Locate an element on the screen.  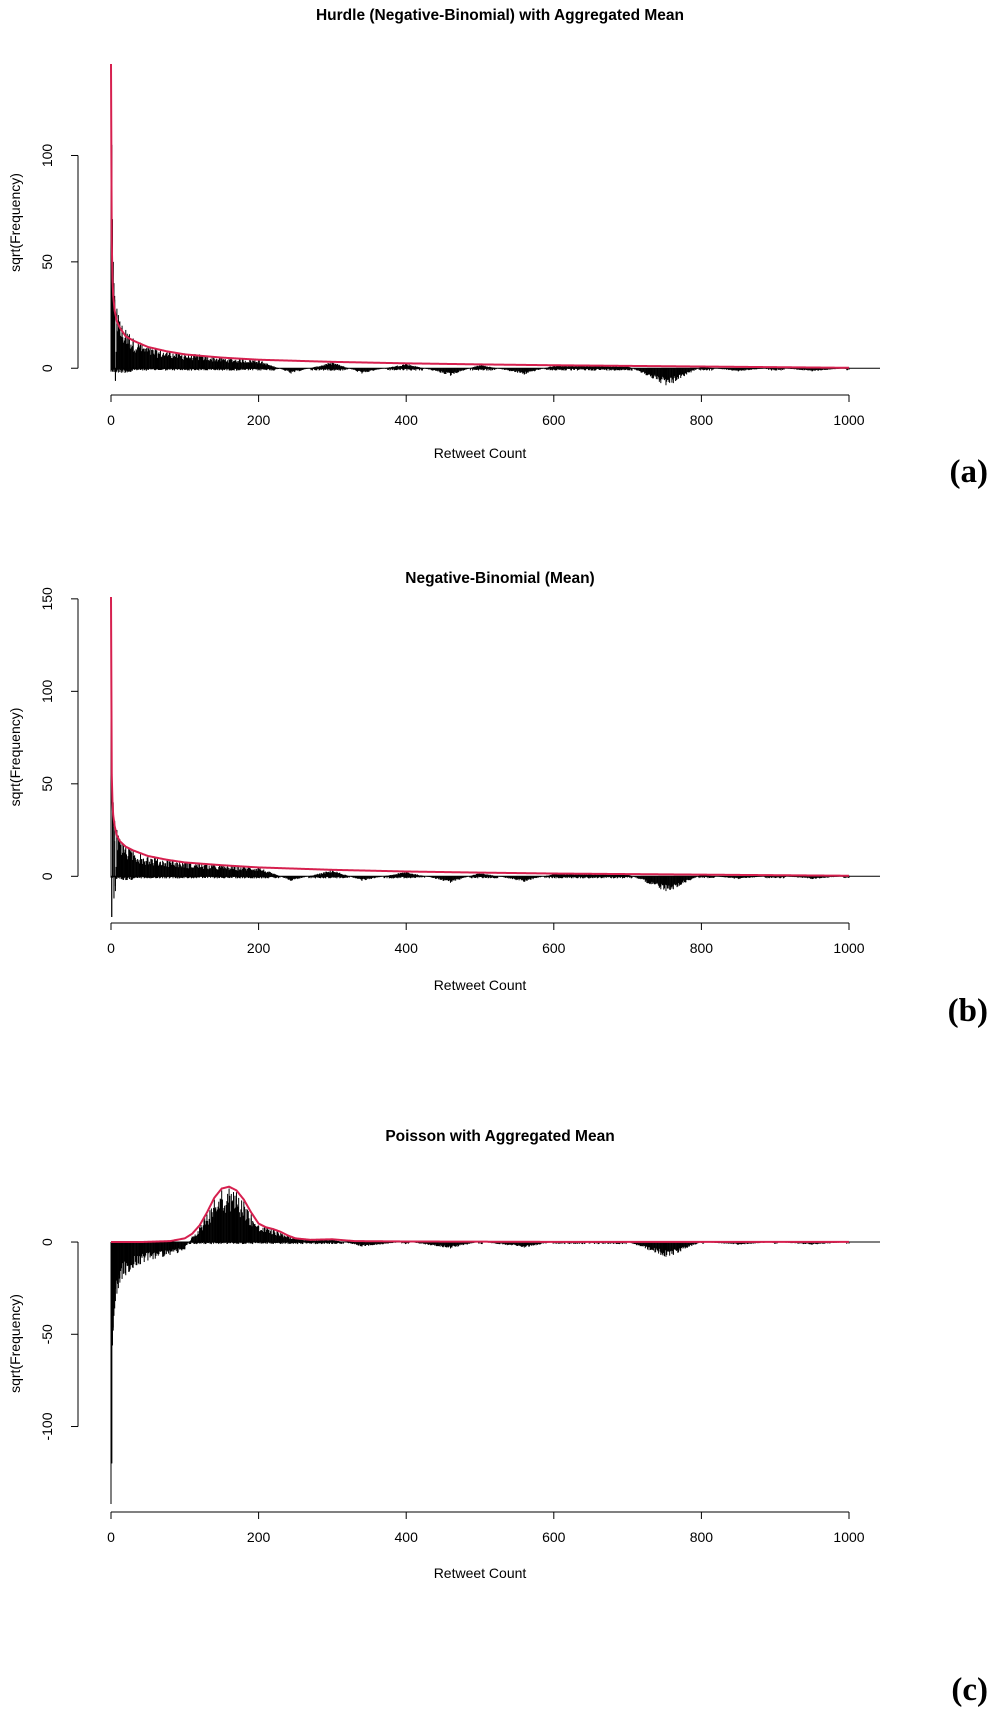
panel-label: (c) is located at coordinates (969, 1690).